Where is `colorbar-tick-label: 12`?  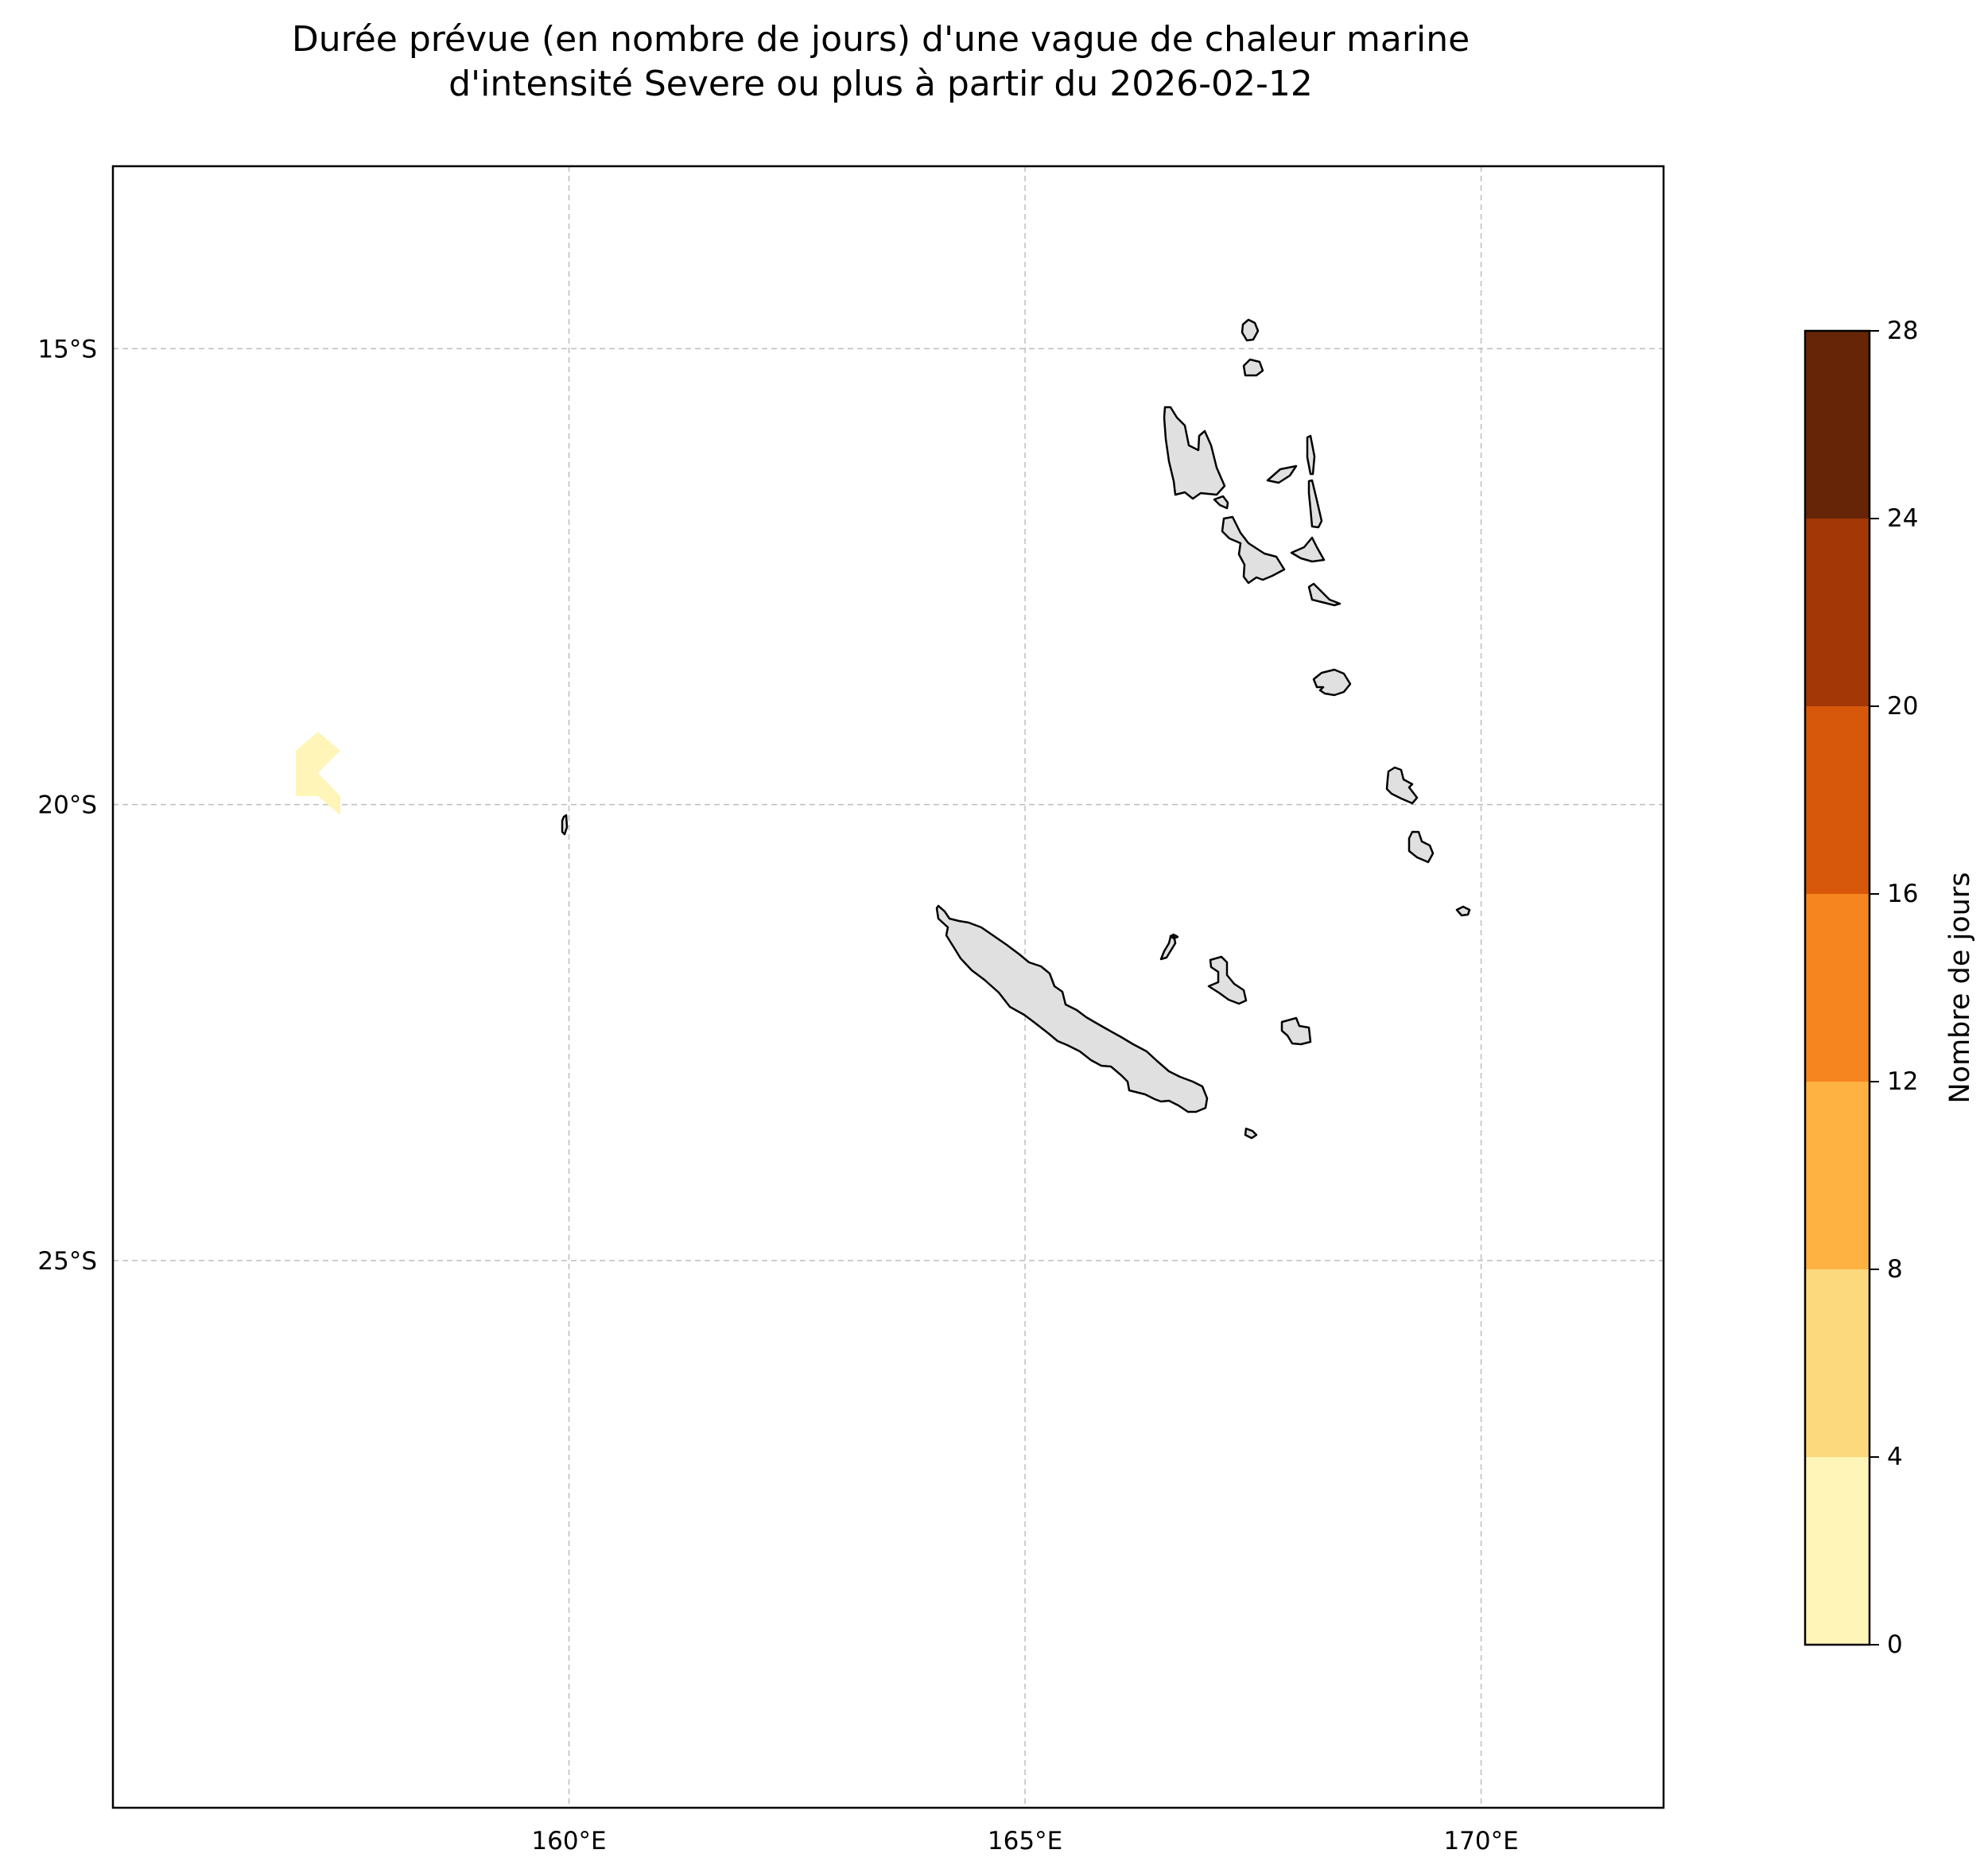
colorbar-tick-label: 12 is located at coordinates (1902, 1081).